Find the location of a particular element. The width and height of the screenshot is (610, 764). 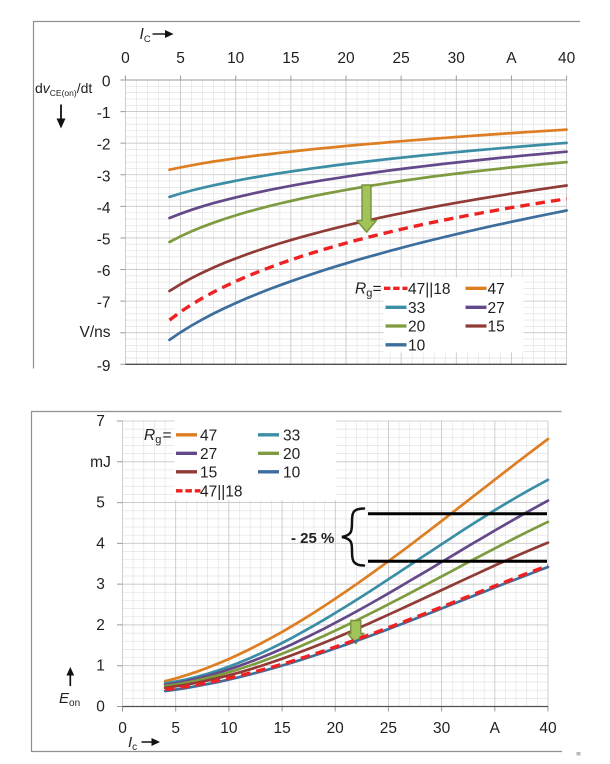

svg-text: -1 is located at coordinates (104, 113).